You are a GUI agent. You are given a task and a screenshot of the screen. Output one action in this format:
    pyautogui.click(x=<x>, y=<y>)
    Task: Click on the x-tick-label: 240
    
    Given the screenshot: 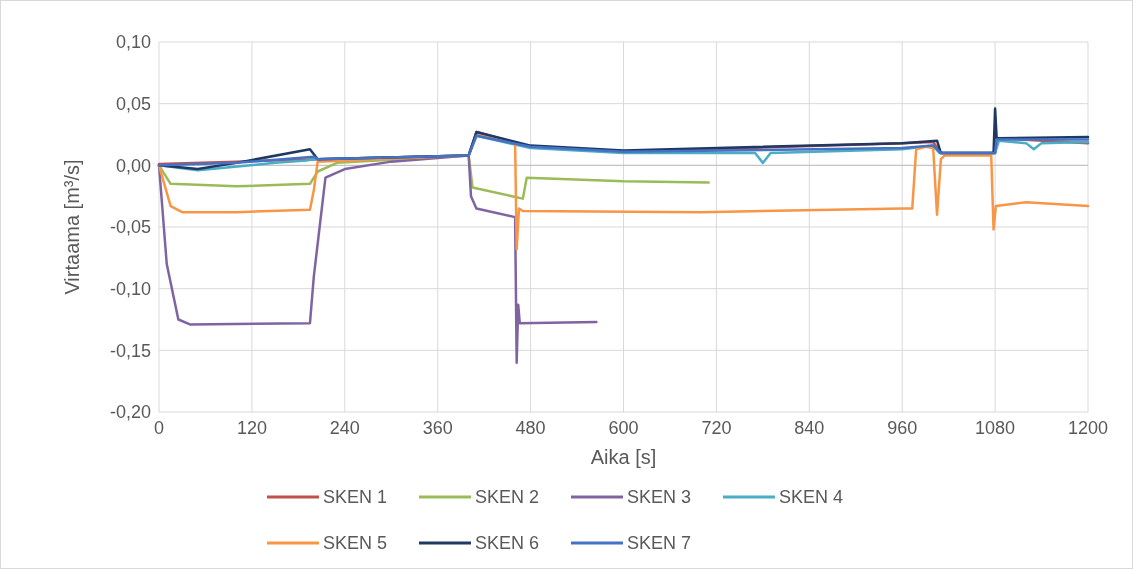 What is the action you would take?
    pyautogui.click(x=344, y=428)
    